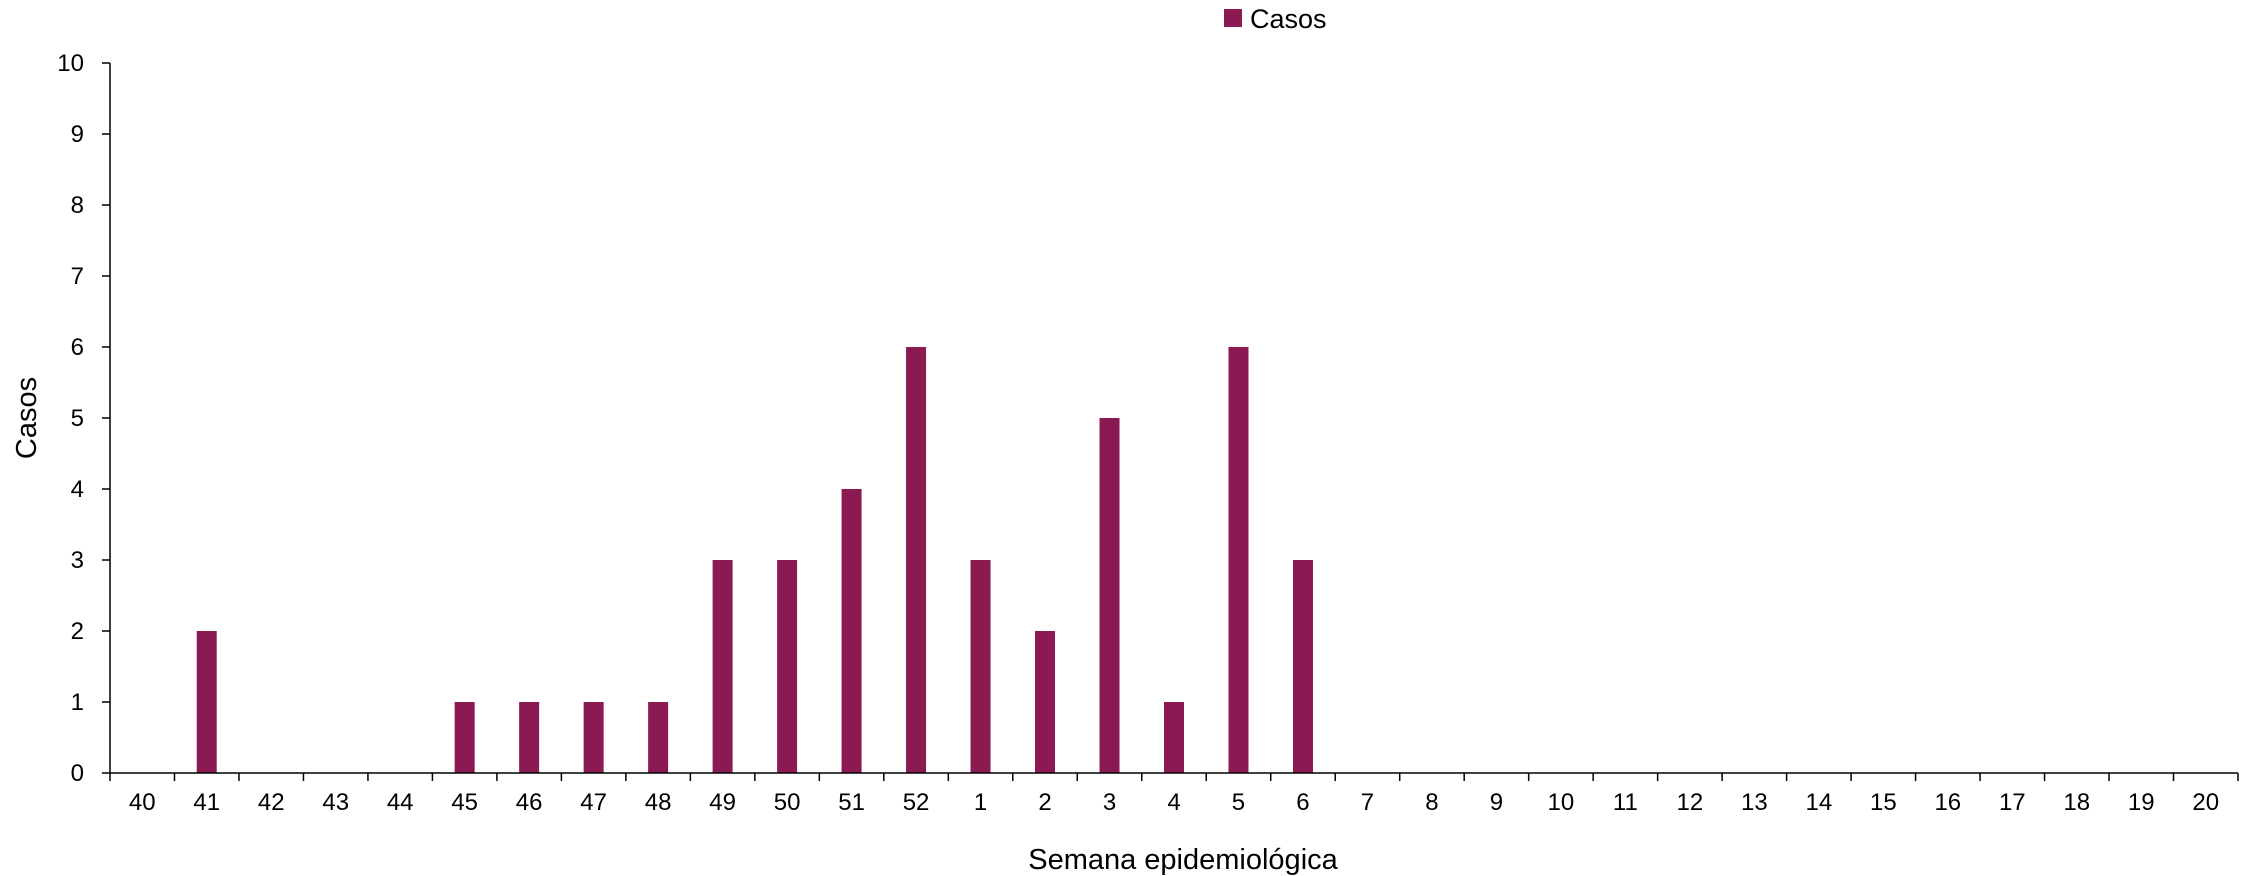 This screenshot has width=2254, height=876. I want to click on legend: Casos, so click(1275, 19).